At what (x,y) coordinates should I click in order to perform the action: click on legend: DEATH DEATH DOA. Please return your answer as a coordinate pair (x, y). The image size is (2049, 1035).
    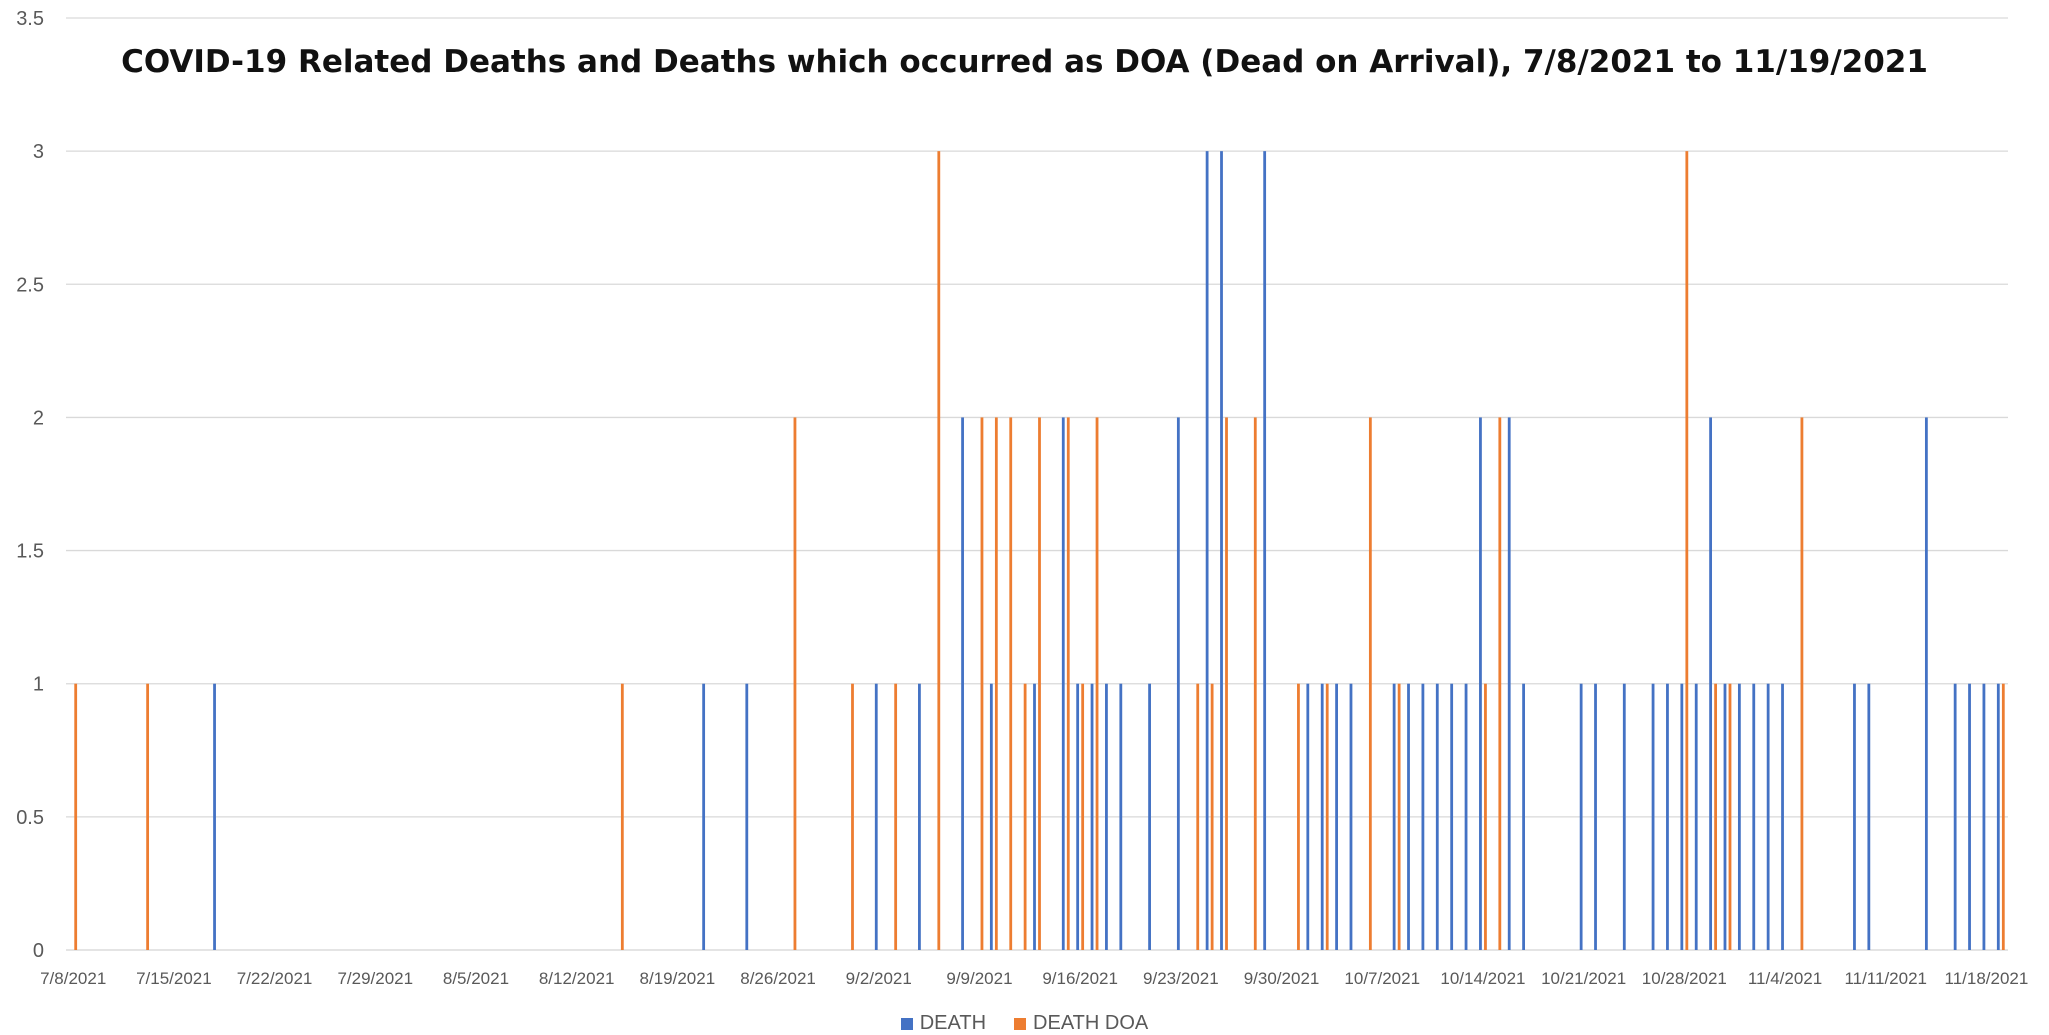
    Looking at the image, I should click on (1024, 1023).